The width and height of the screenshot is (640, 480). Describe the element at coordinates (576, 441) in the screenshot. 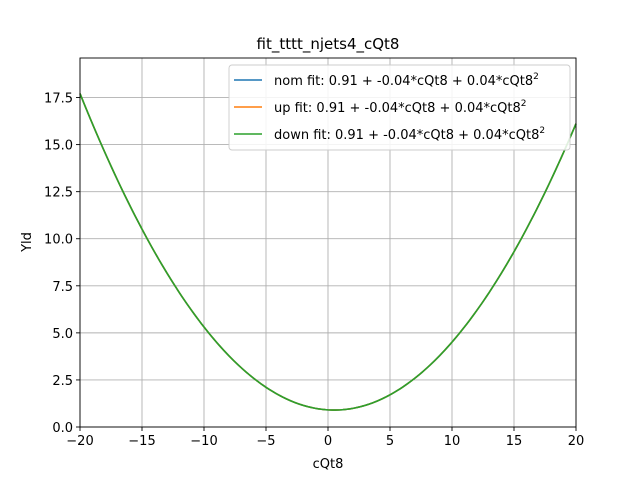

I see `x-tick-label: 20` at that location.